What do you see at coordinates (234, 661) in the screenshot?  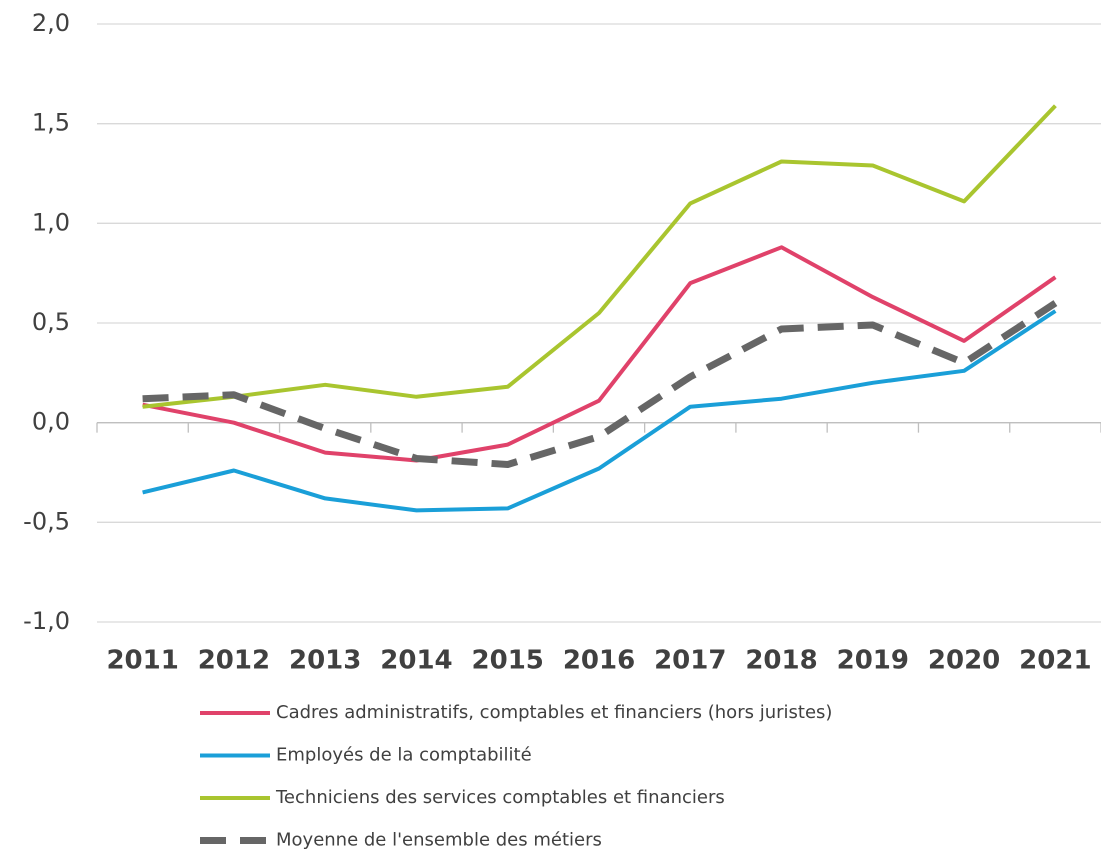 I see `x-tick-label: 2012` at bounding box center [234, 661].